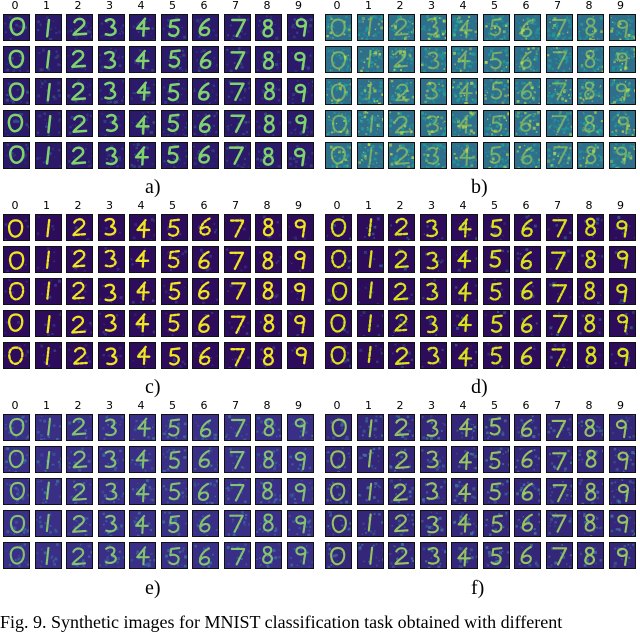  What do you see at coordinates (235, 6) in the screenshot?
I see `column-label: 7` at bounding box center [235, 6].